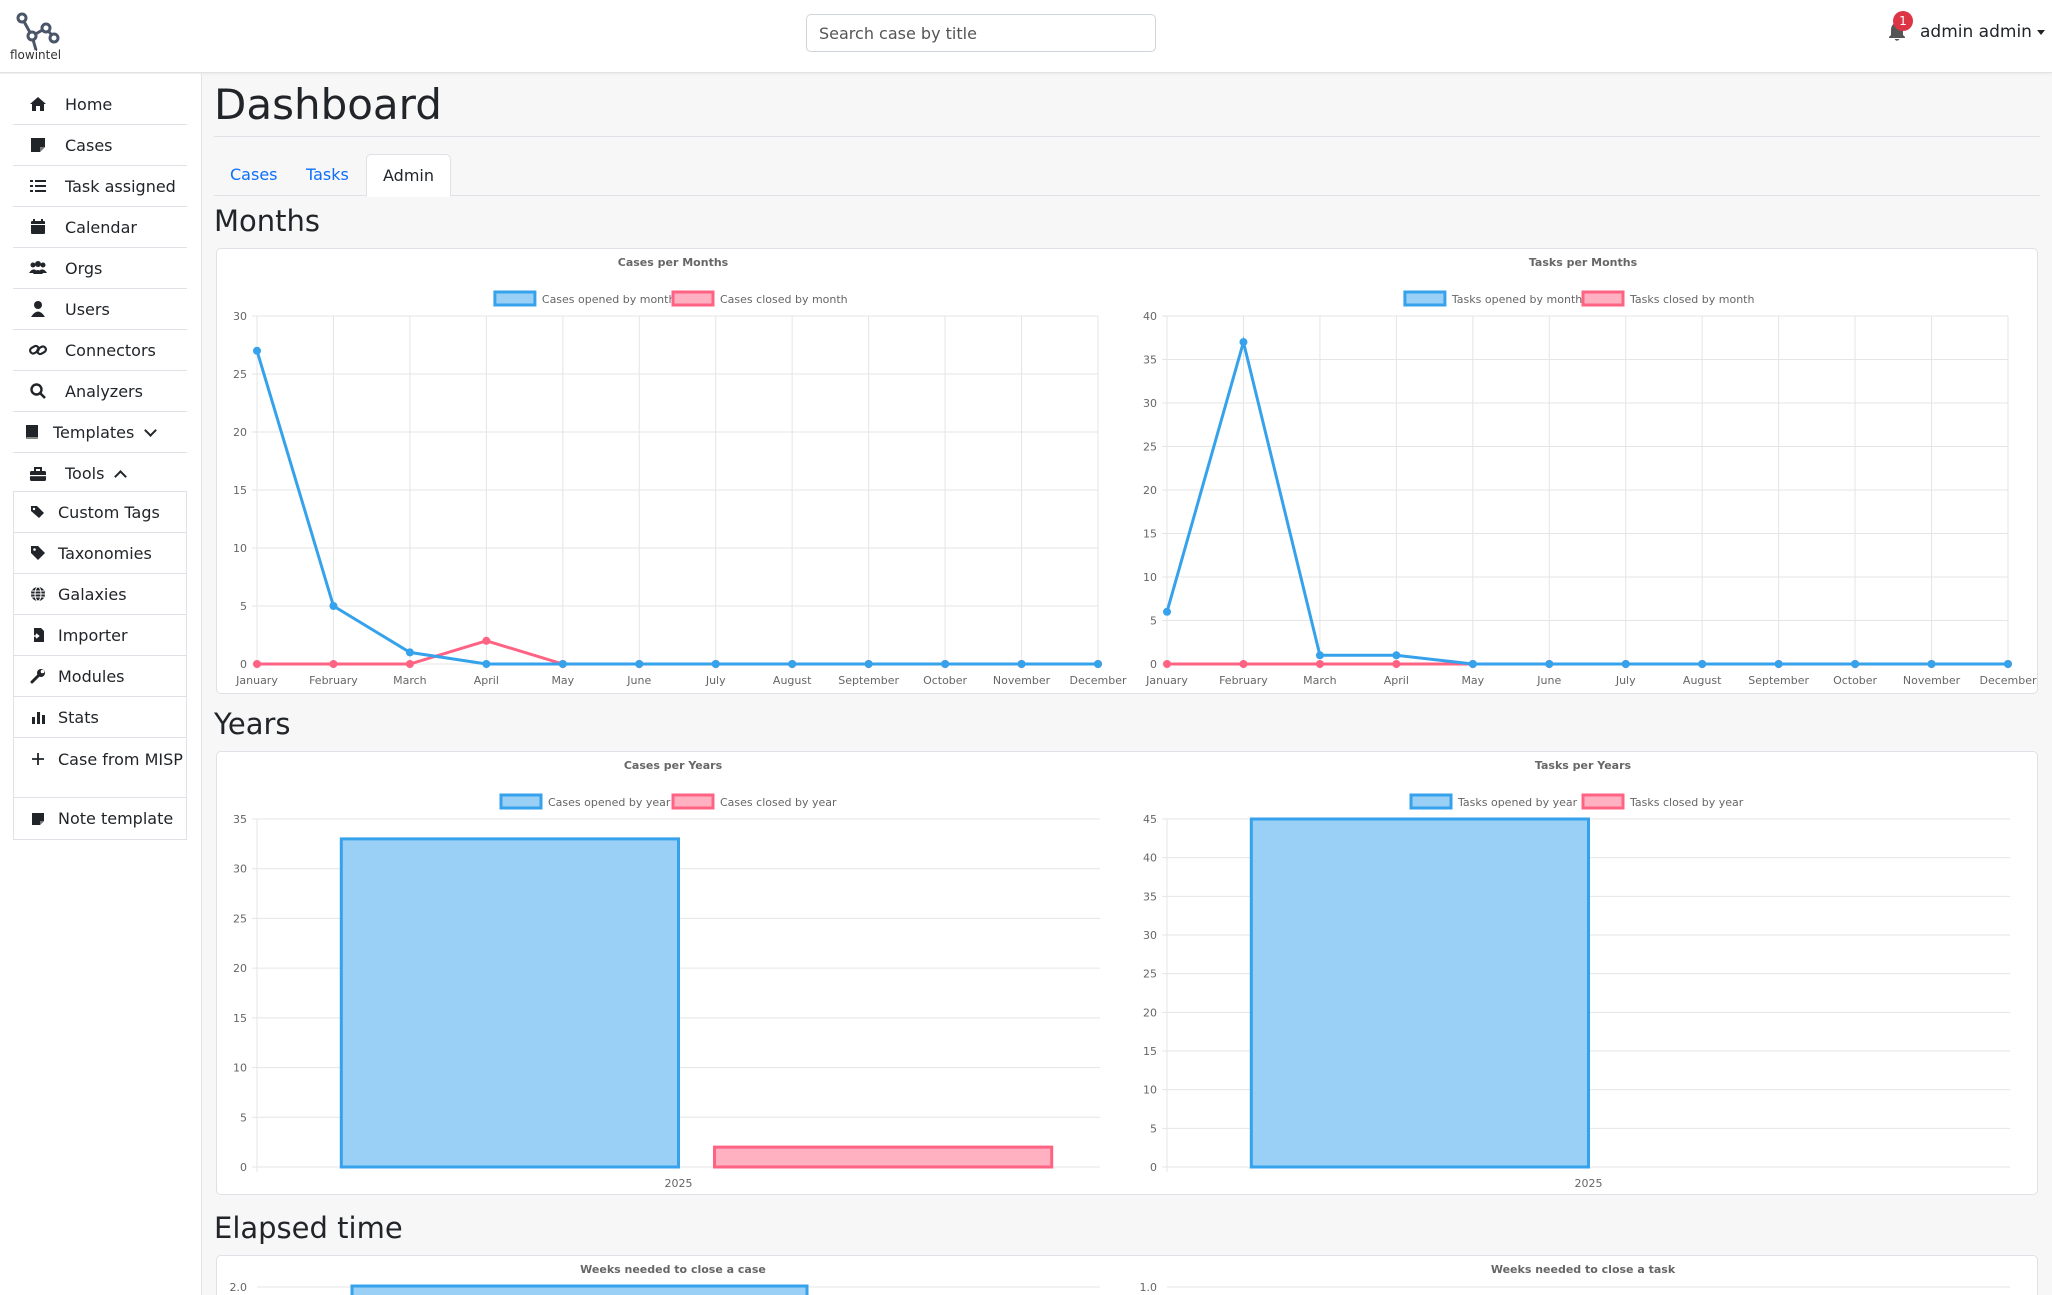 This screenshot has width=2052, height=1295. Describe the element at coordinates (254, 174) in the screenshot. I see `tab-cases: Cases` at that location.